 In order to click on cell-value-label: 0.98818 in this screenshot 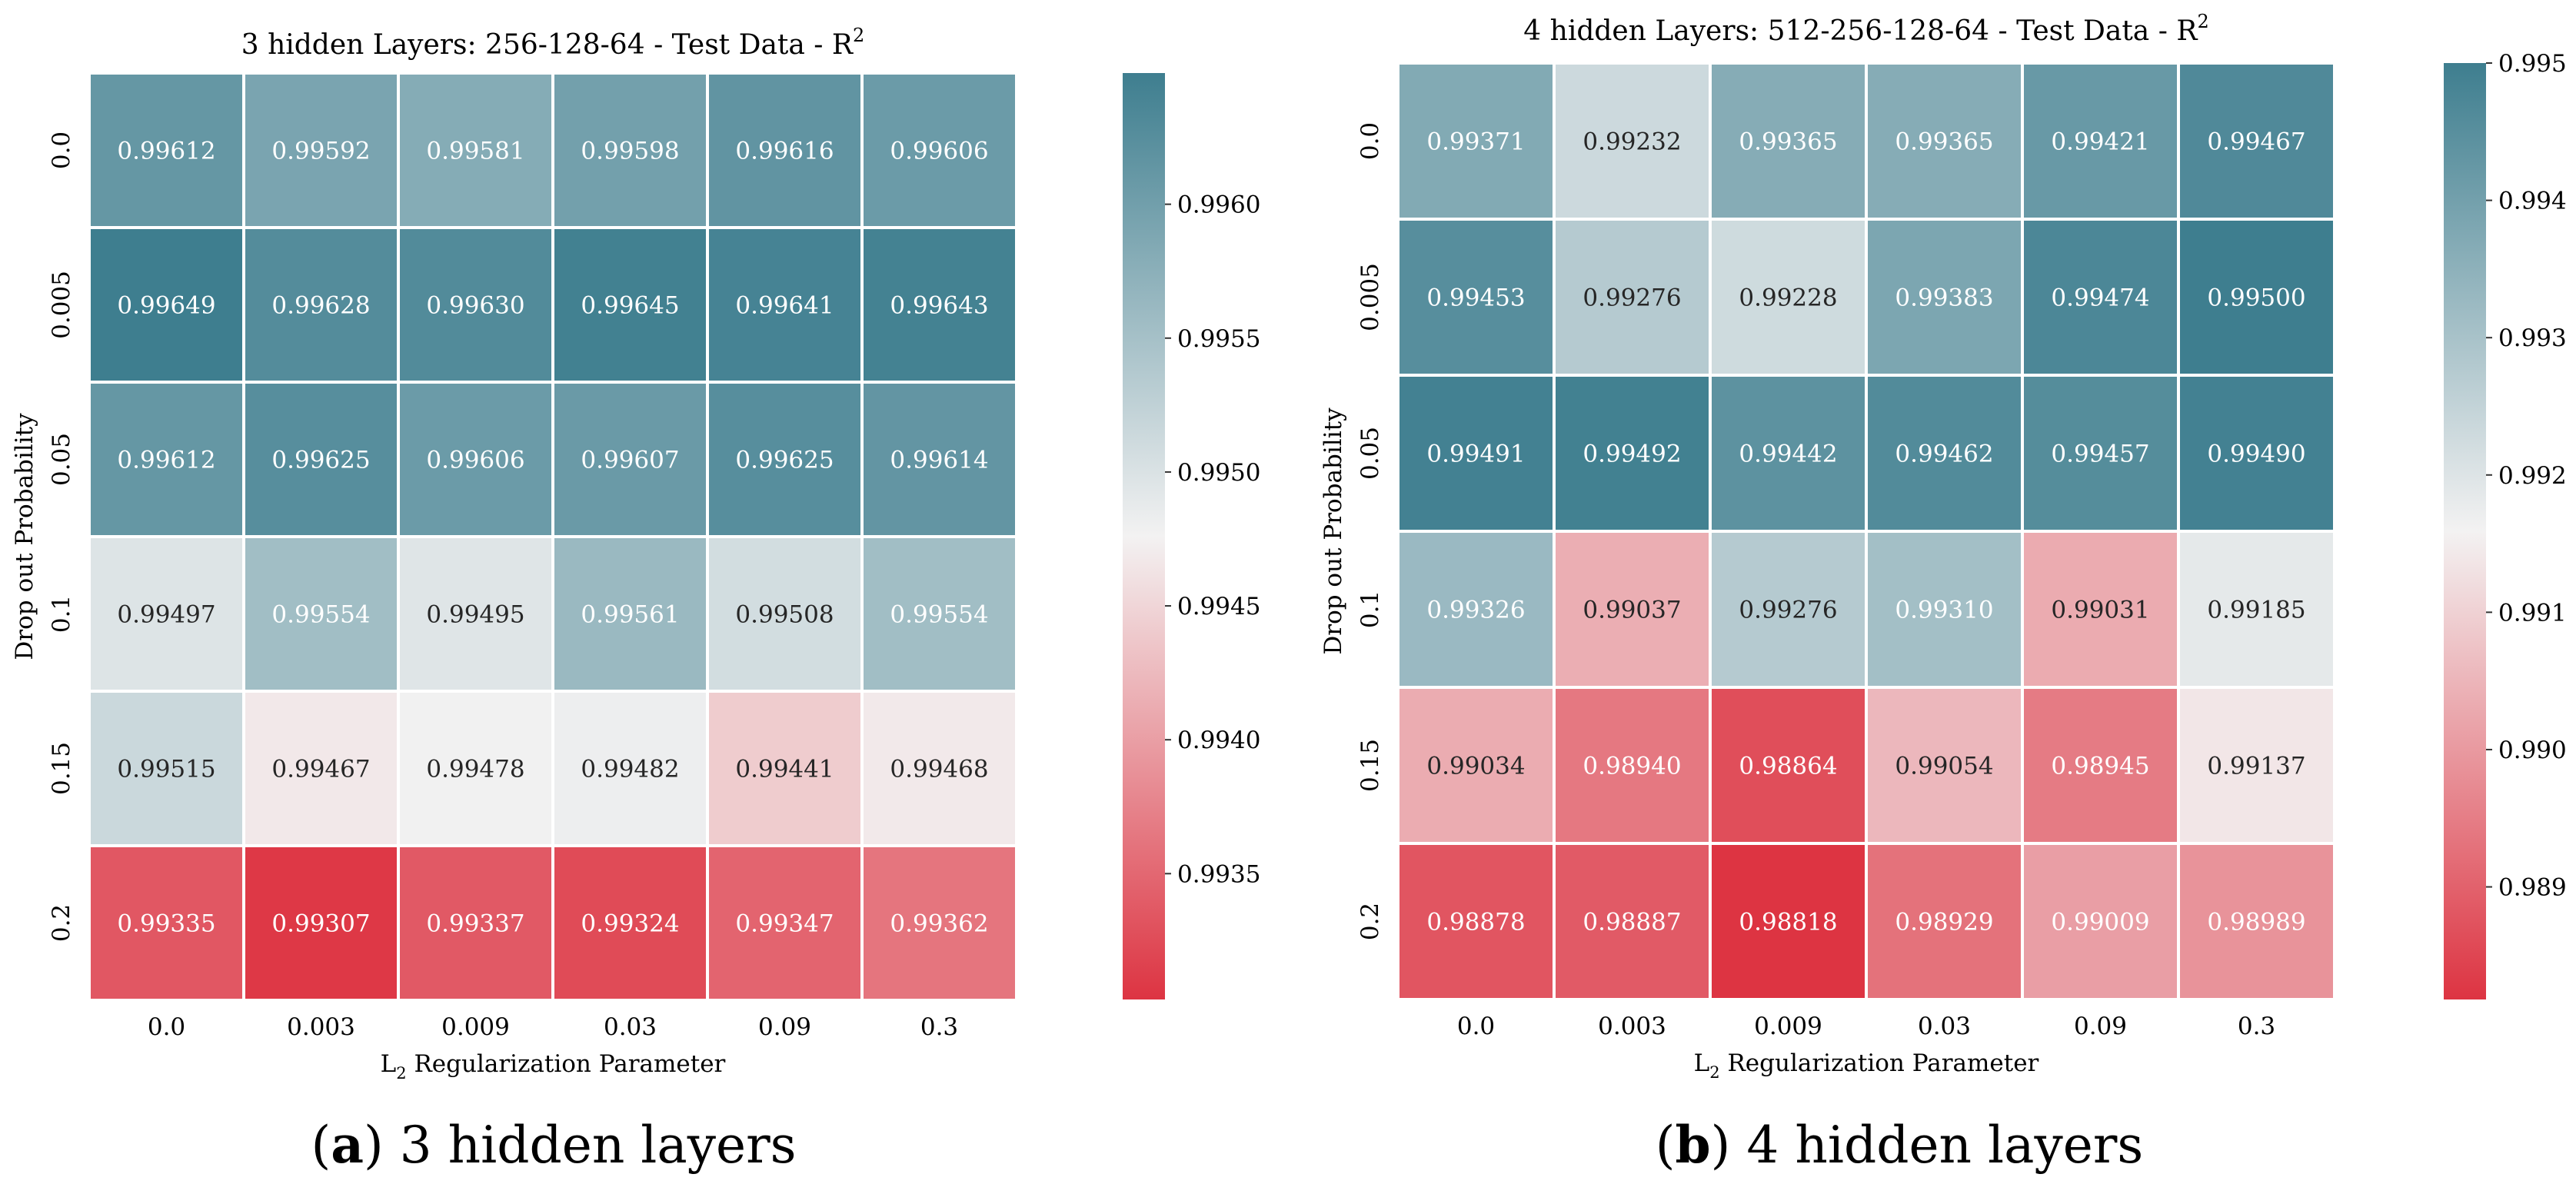, I will do `click(1788, 923)`.